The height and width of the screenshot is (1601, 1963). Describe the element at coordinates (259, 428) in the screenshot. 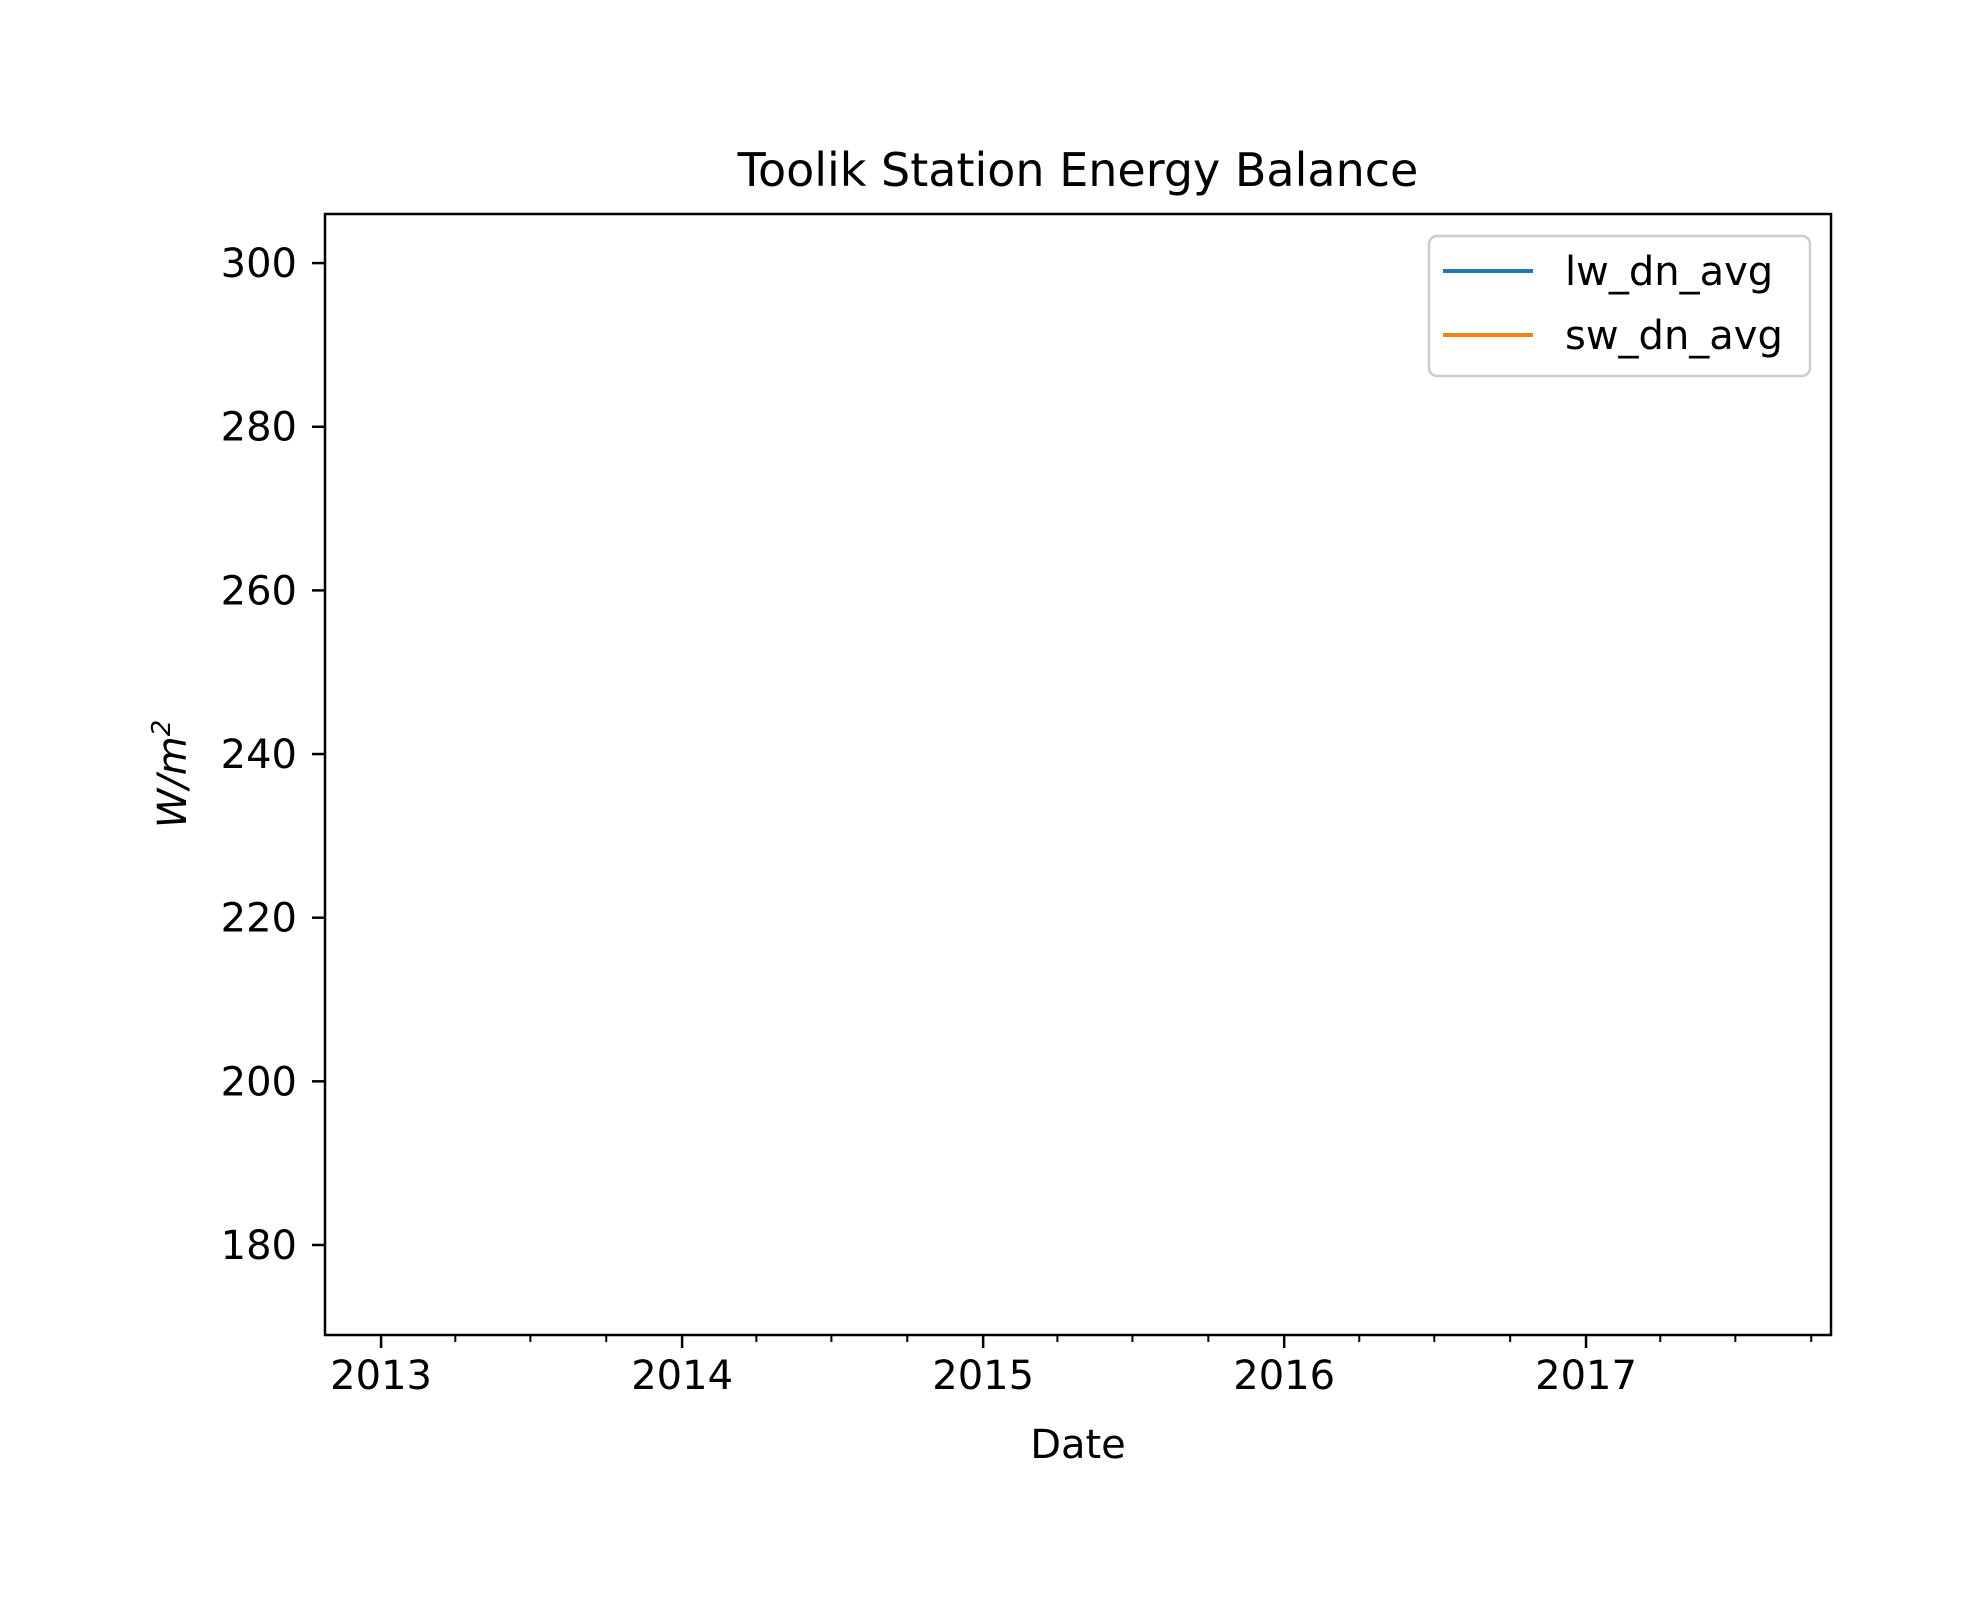

I see `y-tick-label: 280` at that location.